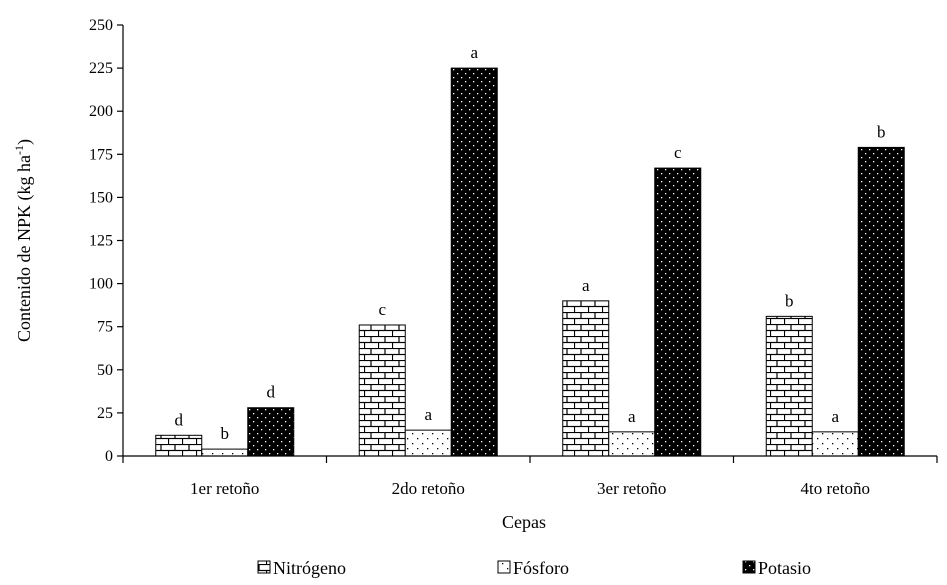  What do you see at coordinates (101, 284) in the screenshot?
I see `y-tick-label: 100` at bounding box center [101, 284].